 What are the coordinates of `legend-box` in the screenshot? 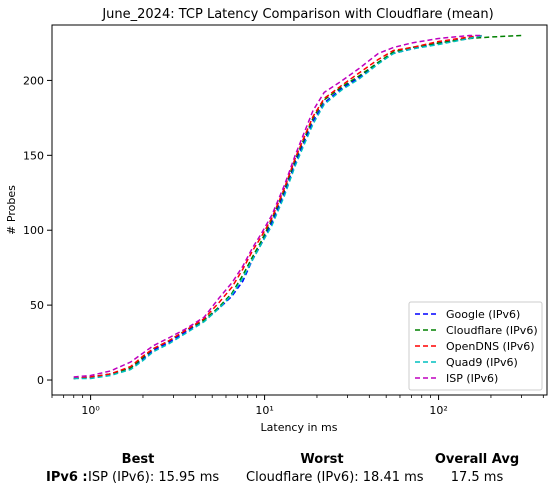 It's located at (475, 346).